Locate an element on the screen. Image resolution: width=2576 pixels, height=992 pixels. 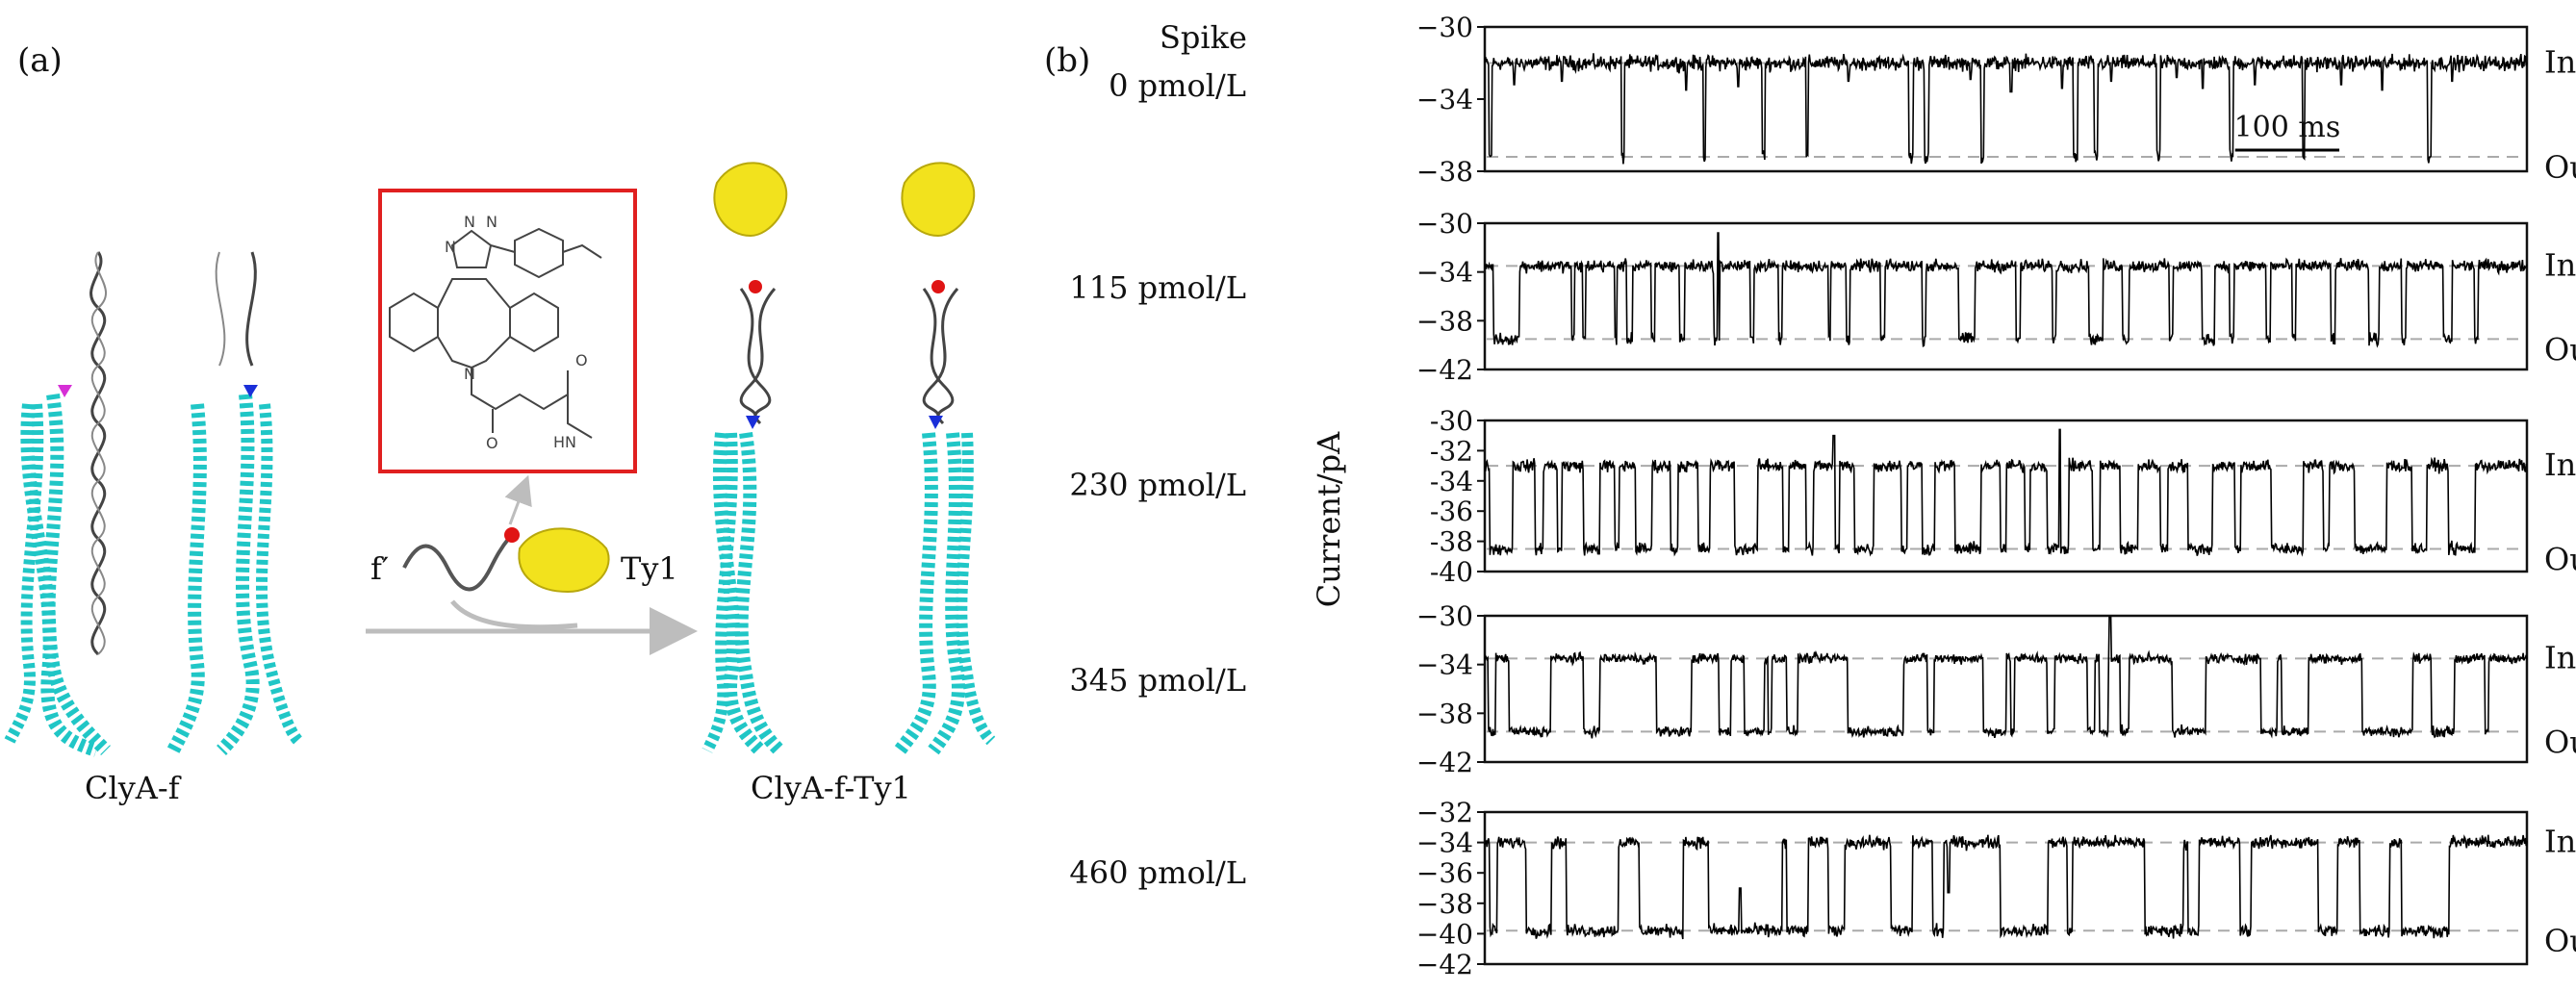
y-tick-label: -36 is located at coordinates (1451, 511).